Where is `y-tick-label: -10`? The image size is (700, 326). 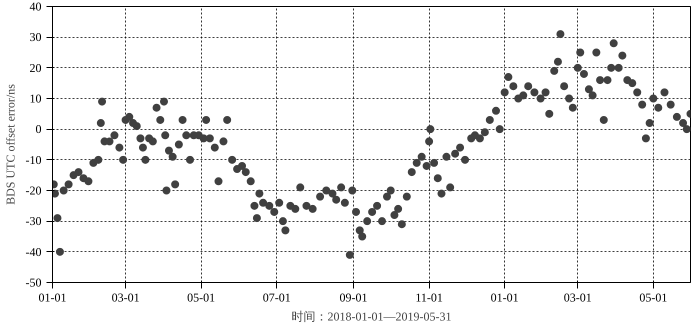 y-tick-label: -10 is located at coordinates (34, 159).